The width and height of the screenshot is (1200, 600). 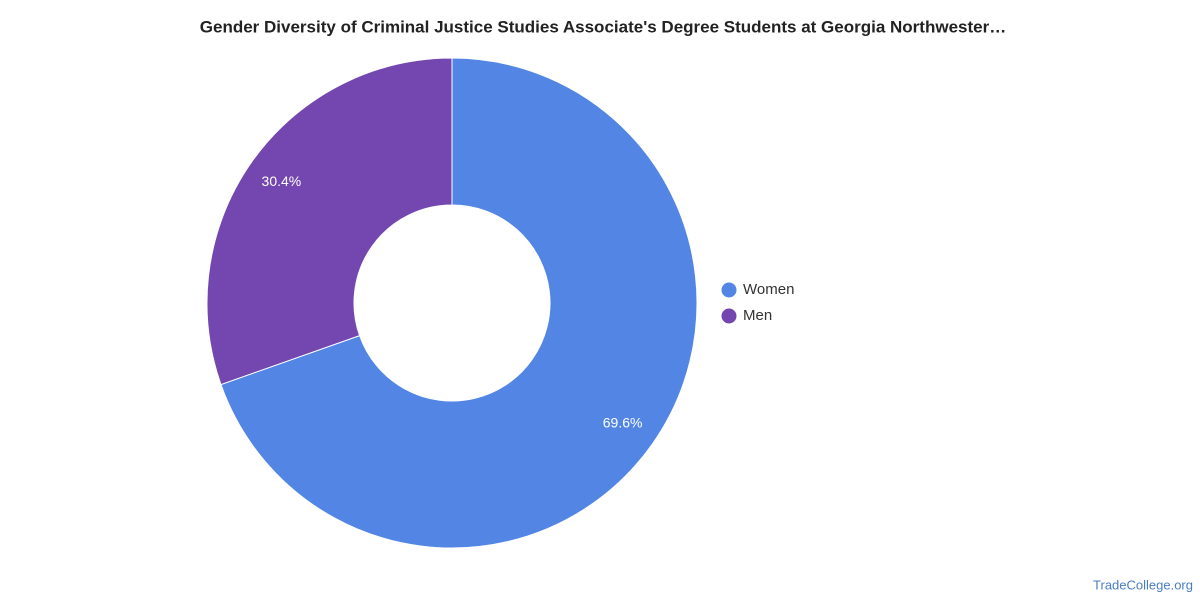 I want to click on donut-slice, so click(x=329, y=221).